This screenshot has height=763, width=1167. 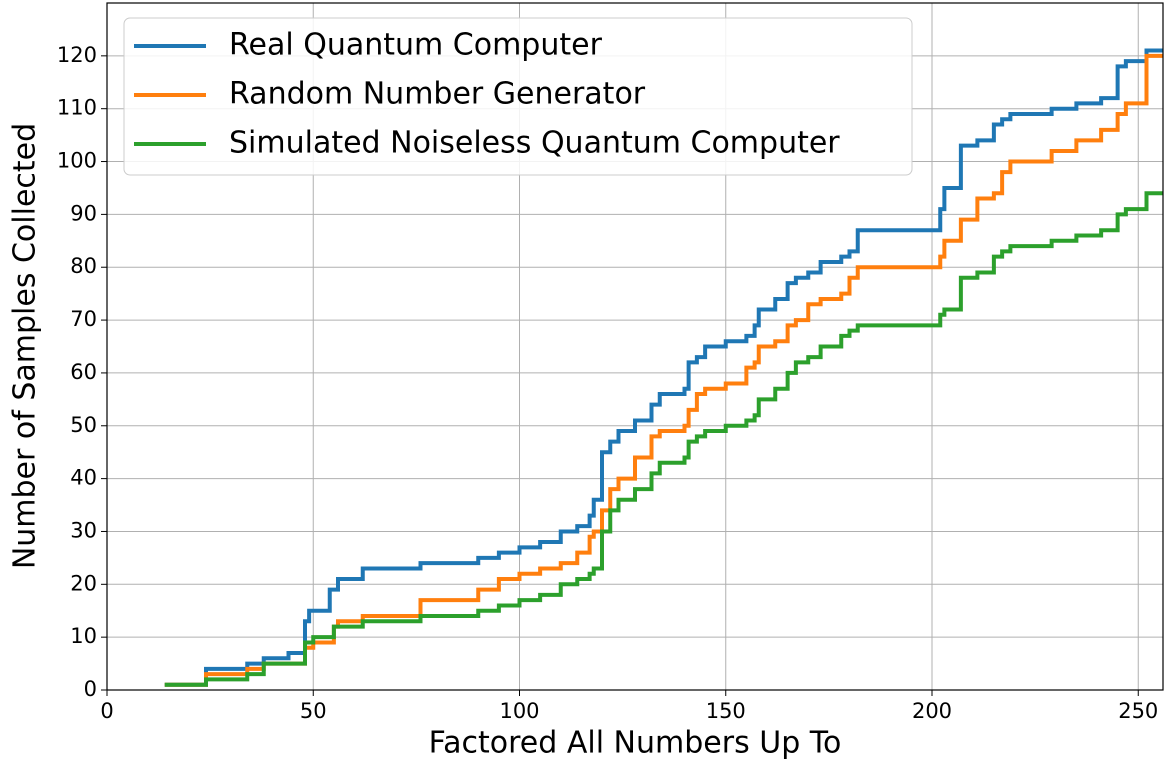 What do you see at coordinates (437, 94) in the screenshot?
I see `legend-label: Random Number Generator` at bounding box center [437, 94].